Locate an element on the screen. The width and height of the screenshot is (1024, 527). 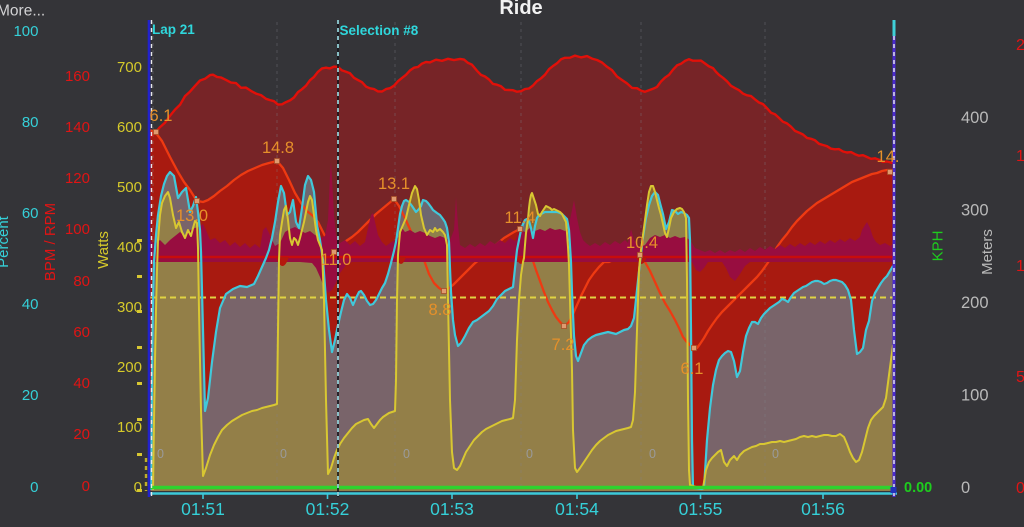
svg-text: 140 is located at coordinates (77, 127).